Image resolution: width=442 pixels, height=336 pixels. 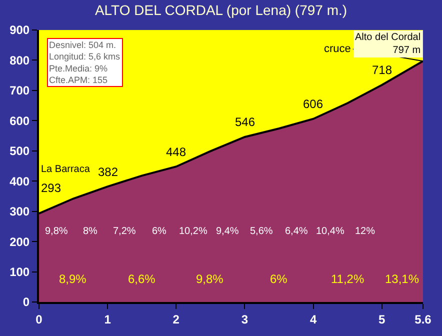 I want to click on y-tick-label: 600, so click(x=20, y=121).